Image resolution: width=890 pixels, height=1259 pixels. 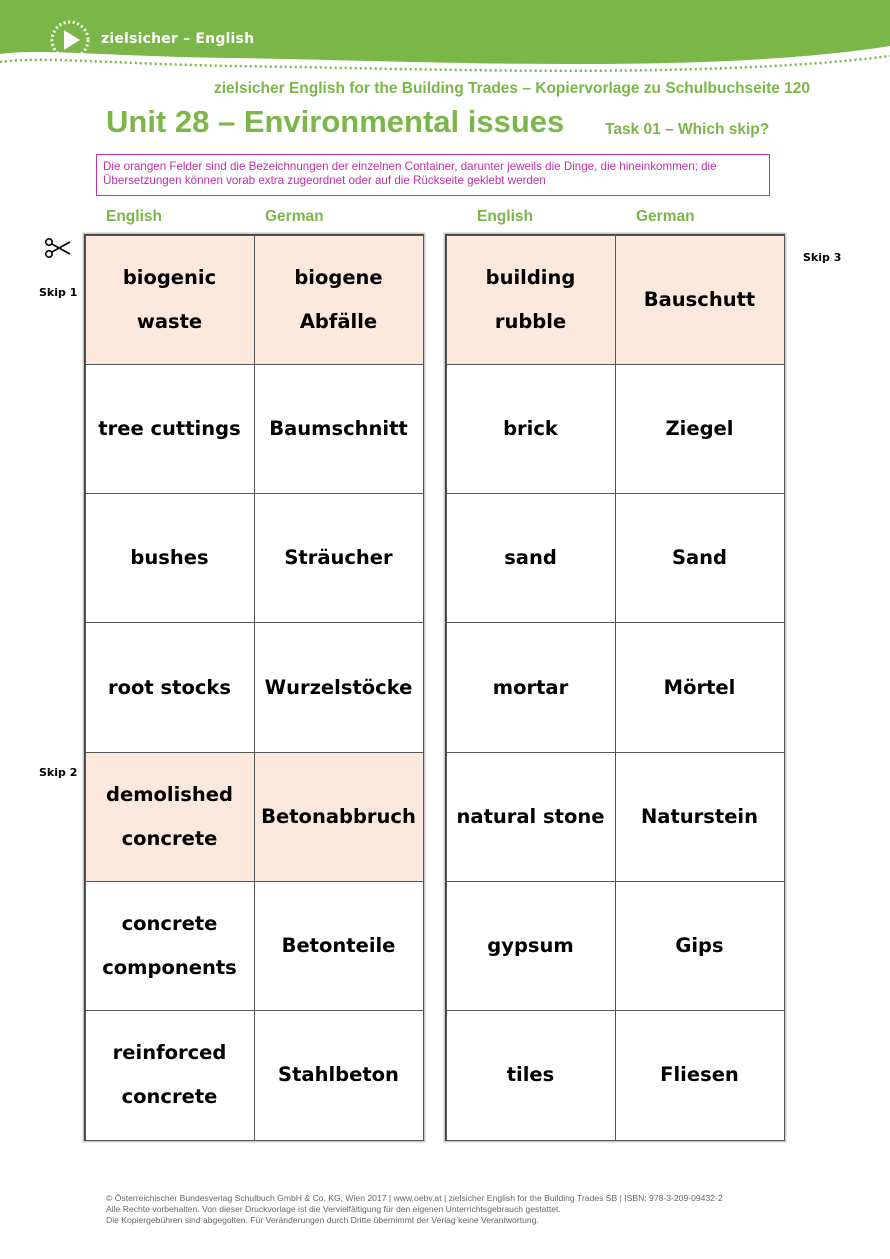 I want to click on right-cell-en: mortar, so click(x=530, y=687).